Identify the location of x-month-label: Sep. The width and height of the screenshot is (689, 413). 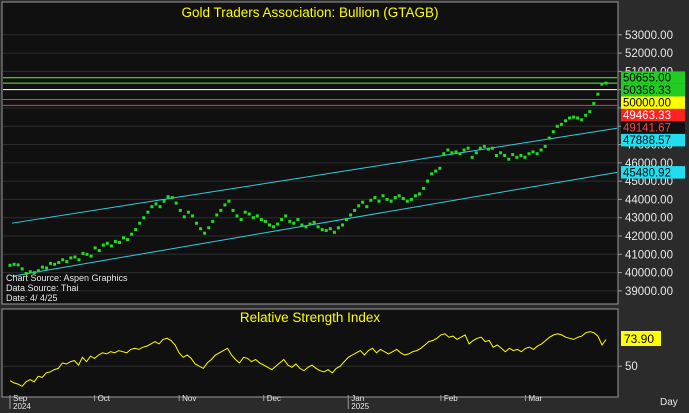
(20, 398).